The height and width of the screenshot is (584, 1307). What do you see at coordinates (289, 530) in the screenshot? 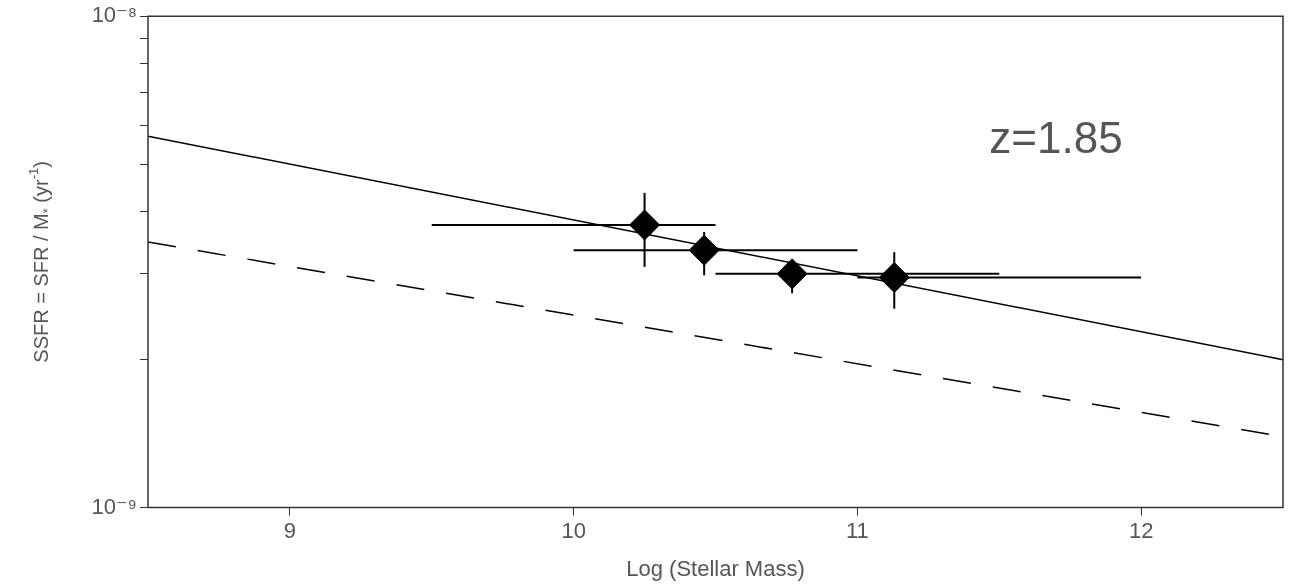
I see `x-tick-label: 9` at bounding box center [289, 530].